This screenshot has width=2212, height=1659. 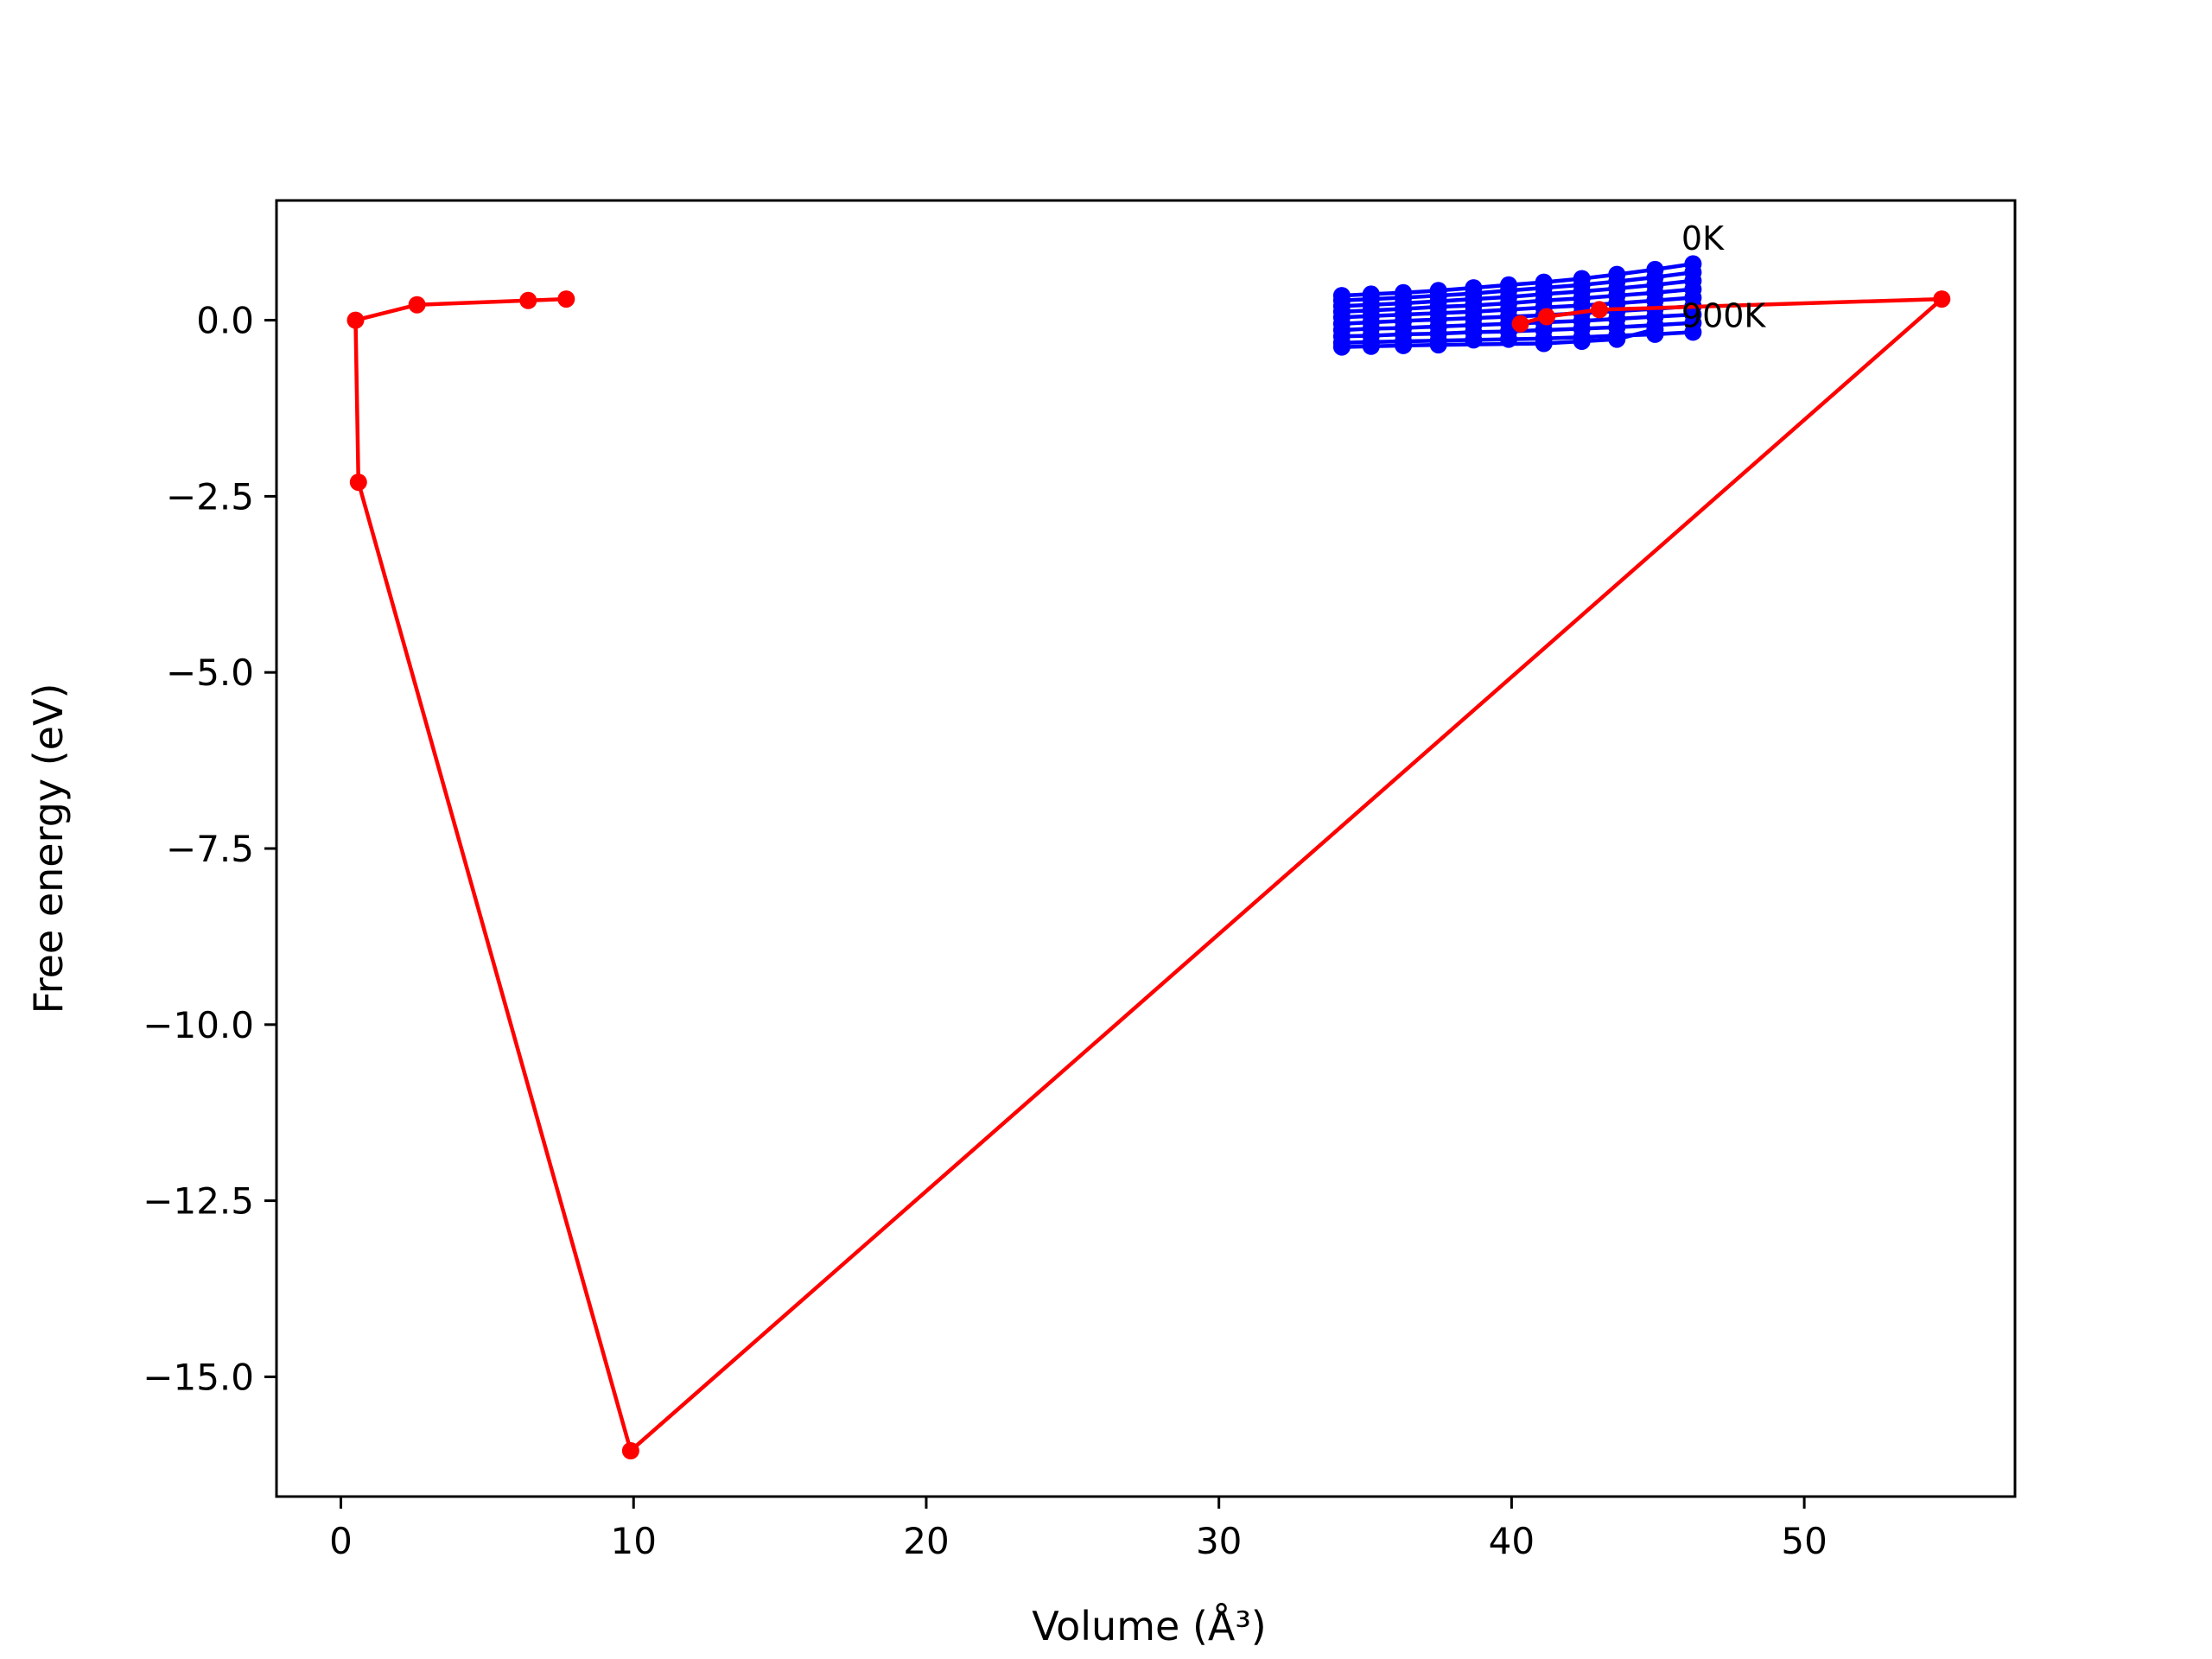 I want to click on x-tick-label-5: 50, so click(x=1804, y=1541).